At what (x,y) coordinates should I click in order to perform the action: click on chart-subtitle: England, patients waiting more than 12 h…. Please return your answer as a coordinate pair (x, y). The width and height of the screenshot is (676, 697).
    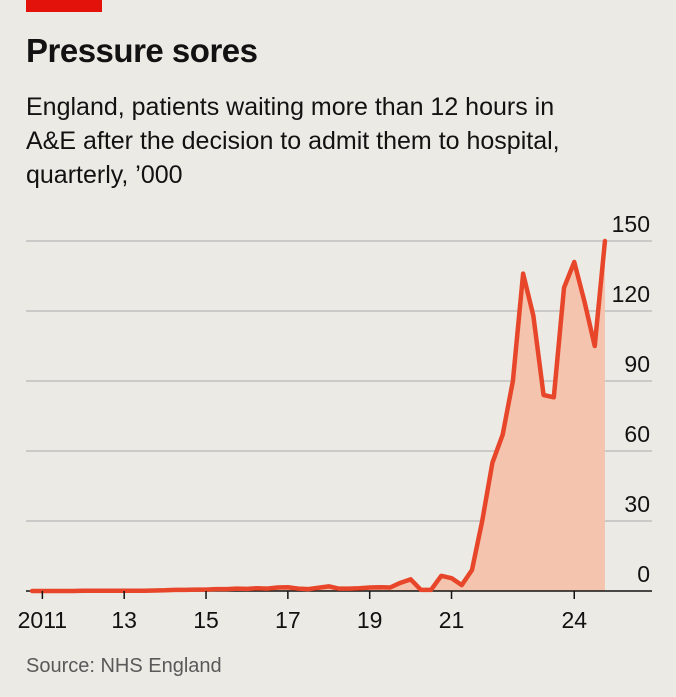
    Looking at the image, I should click on (293, 141).